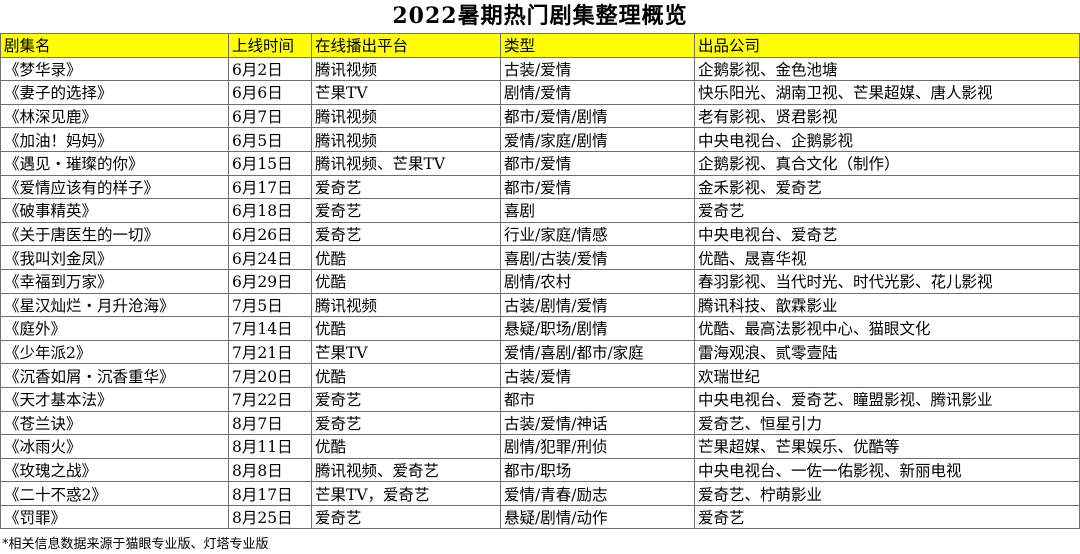 The image size is (1080, 554). Describe the element at coordinates (406, 45) in the screenshot. I see `column-header-platform: 在线播出平台` at that location.